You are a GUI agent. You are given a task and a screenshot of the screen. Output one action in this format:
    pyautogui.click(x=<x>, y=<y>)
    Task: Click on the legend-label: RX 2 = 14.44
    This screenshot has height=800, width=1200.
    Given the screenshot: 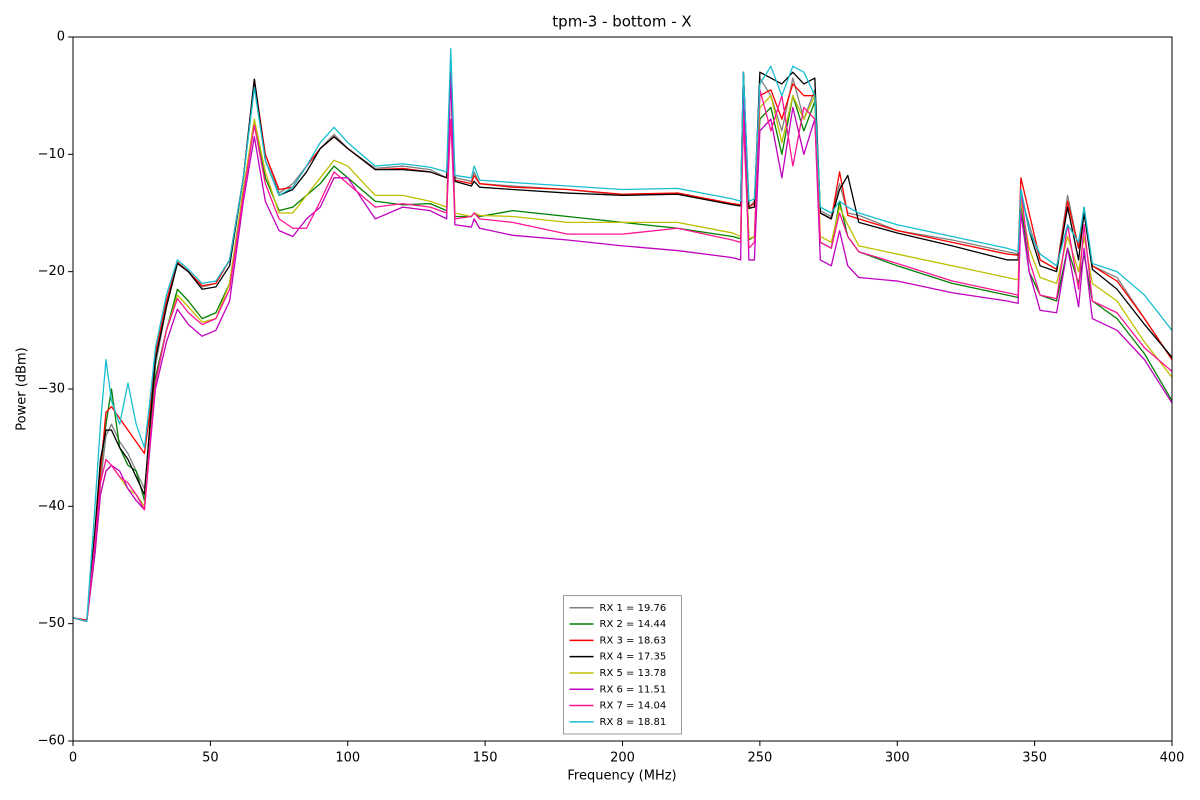 What is the action you would take?
    pyautogui.click(x=633, y=624)
    